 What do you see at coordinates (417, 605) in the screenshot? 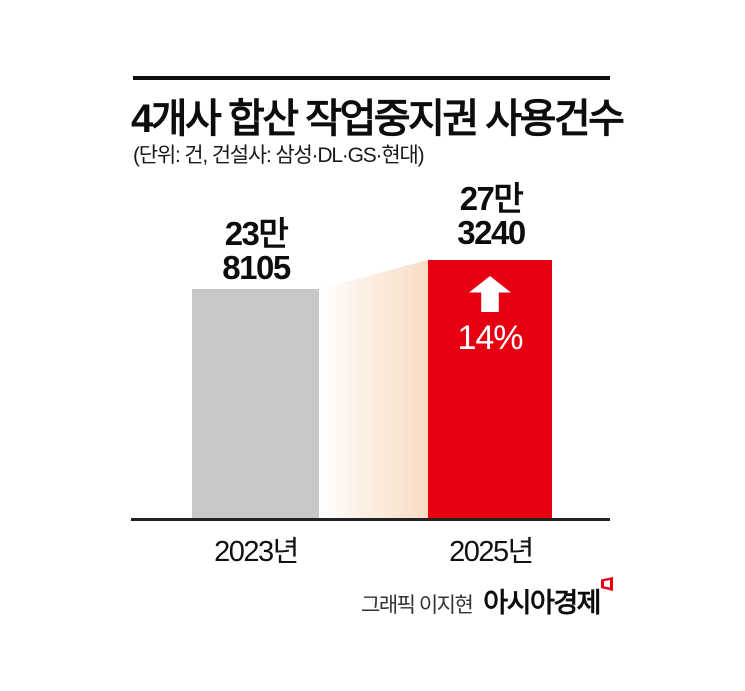
I see `graphic-credit: 그래픽 이지현` at bounding box center [417, 605].